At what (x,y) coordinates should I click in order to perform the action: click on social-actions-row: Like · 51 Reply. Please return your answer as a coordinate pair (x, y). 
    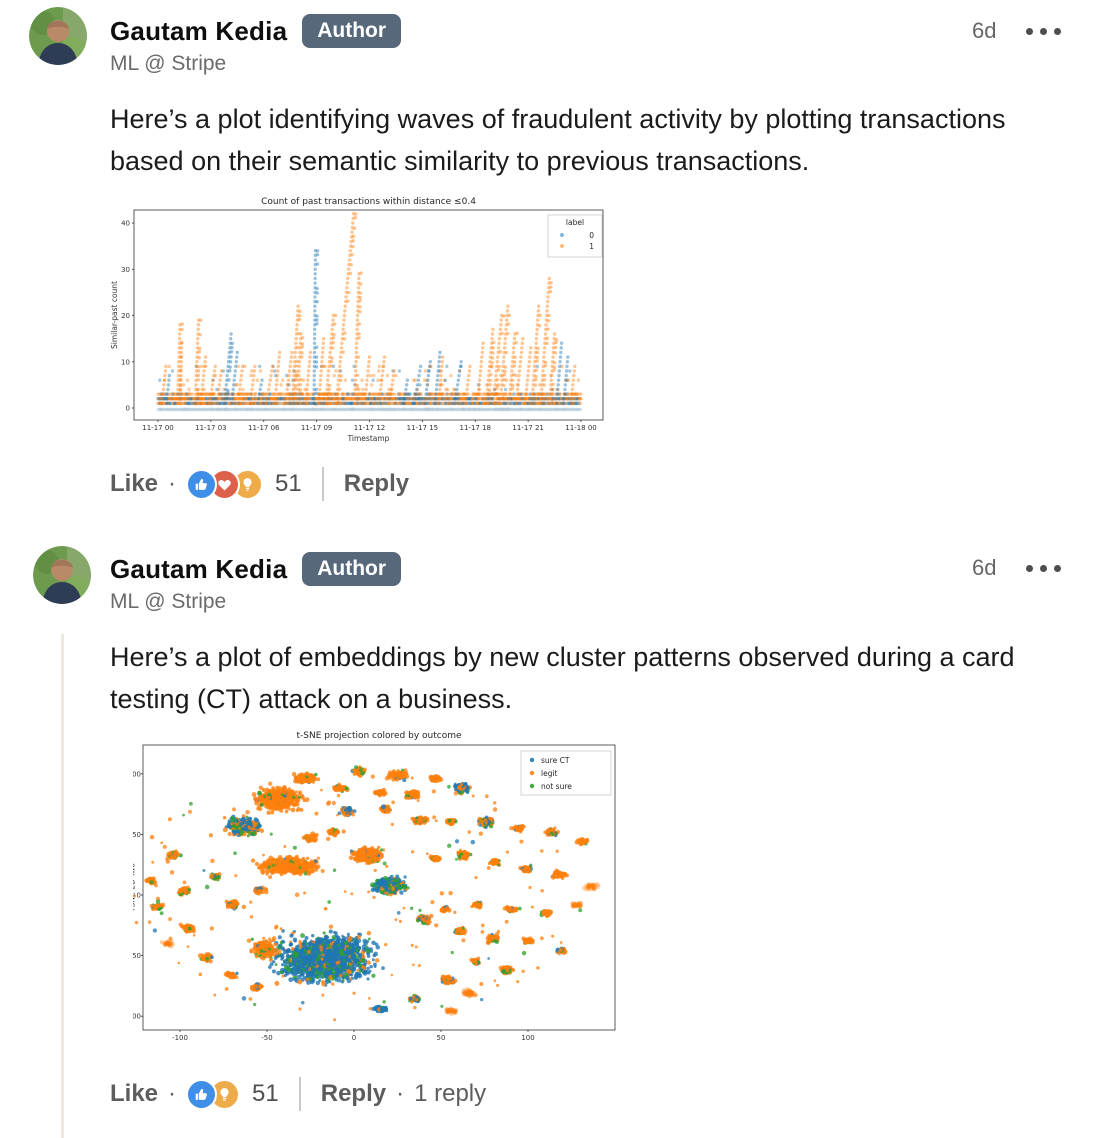
    Looking at the image, I should click on (259, 484).